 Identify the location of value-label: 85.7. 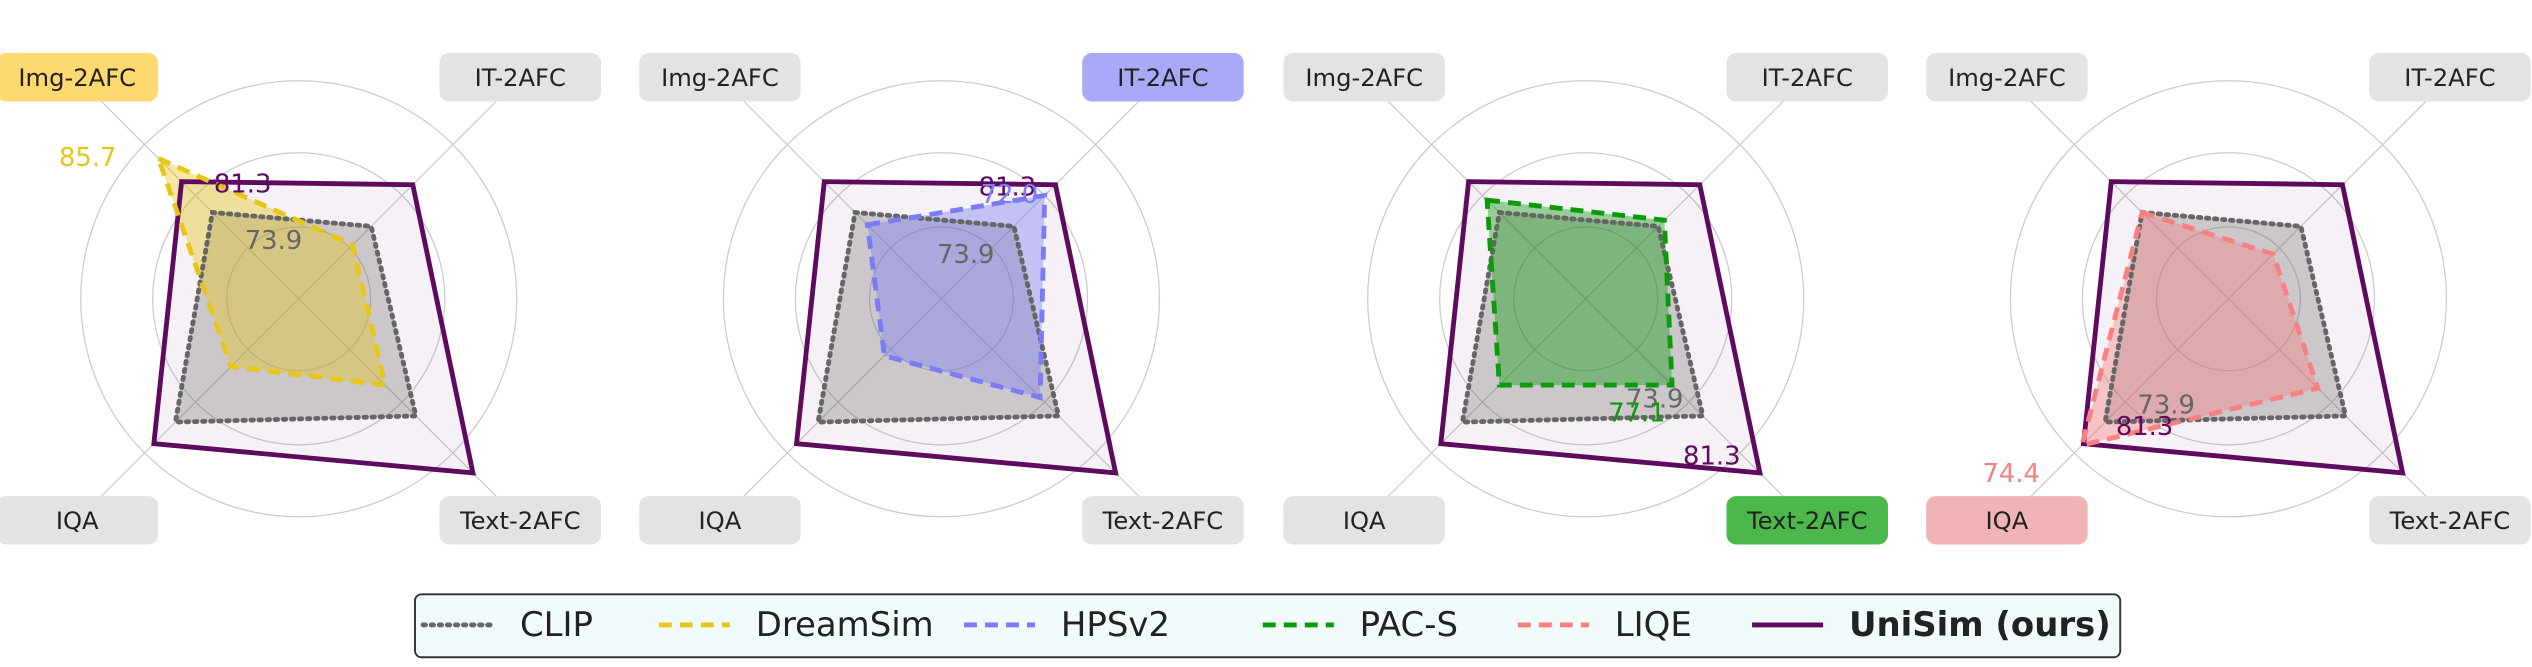
(88, 158).